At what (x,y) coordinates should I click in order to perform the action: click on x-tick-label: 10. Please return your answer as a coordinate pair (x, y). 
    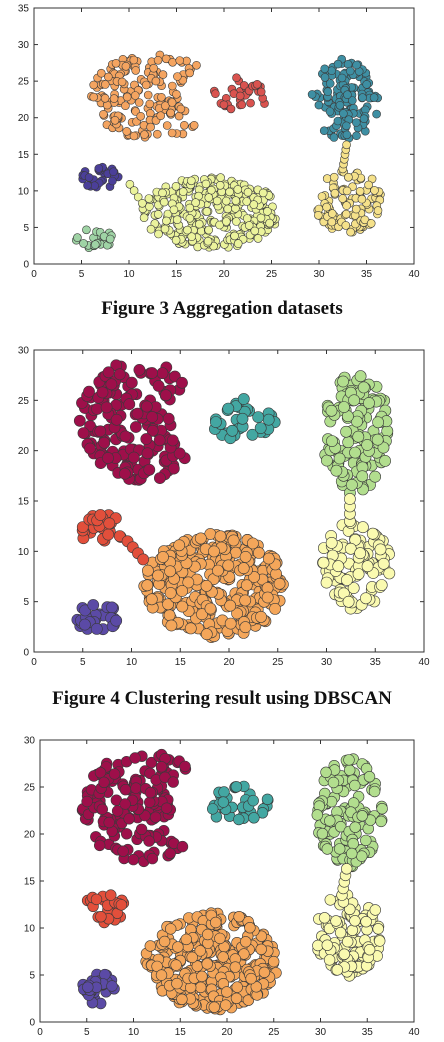
    Looking at the image, I should click on (129, 274).